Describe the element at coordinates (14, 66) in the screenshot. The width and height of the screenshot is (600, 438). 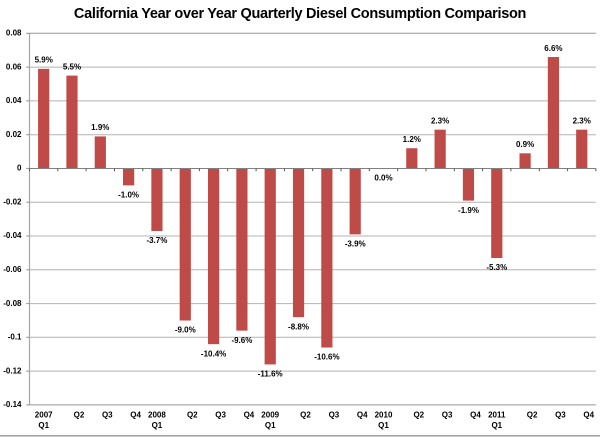
I see `svg-text: 0.06` at that location.